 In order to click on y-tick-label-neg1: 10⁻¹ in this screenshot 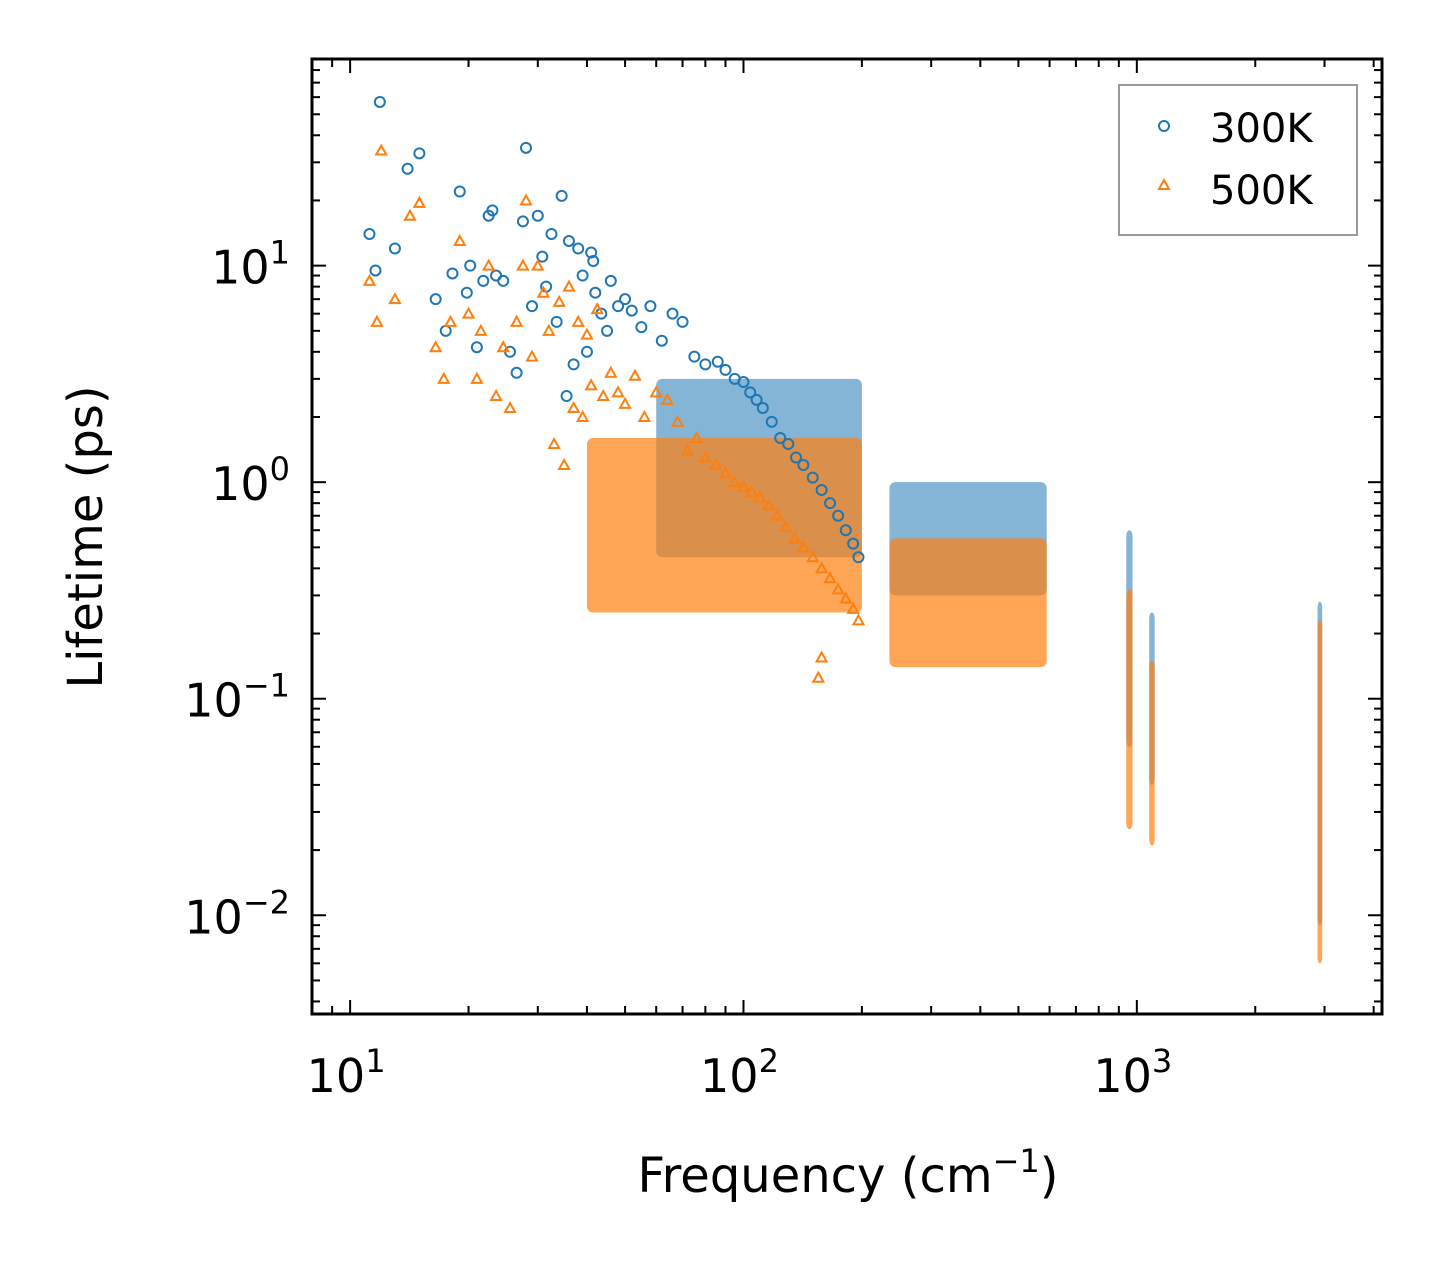, I will do `click(237, 697)`.